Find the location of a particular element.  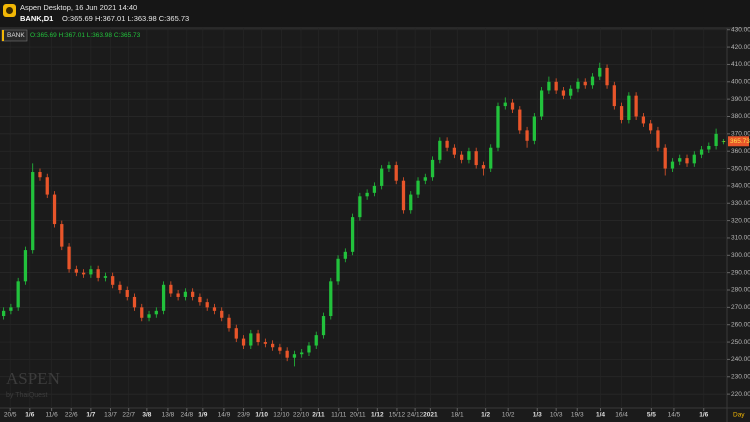

y-tick-label: 260.00 is located at coordinates (740, 324).